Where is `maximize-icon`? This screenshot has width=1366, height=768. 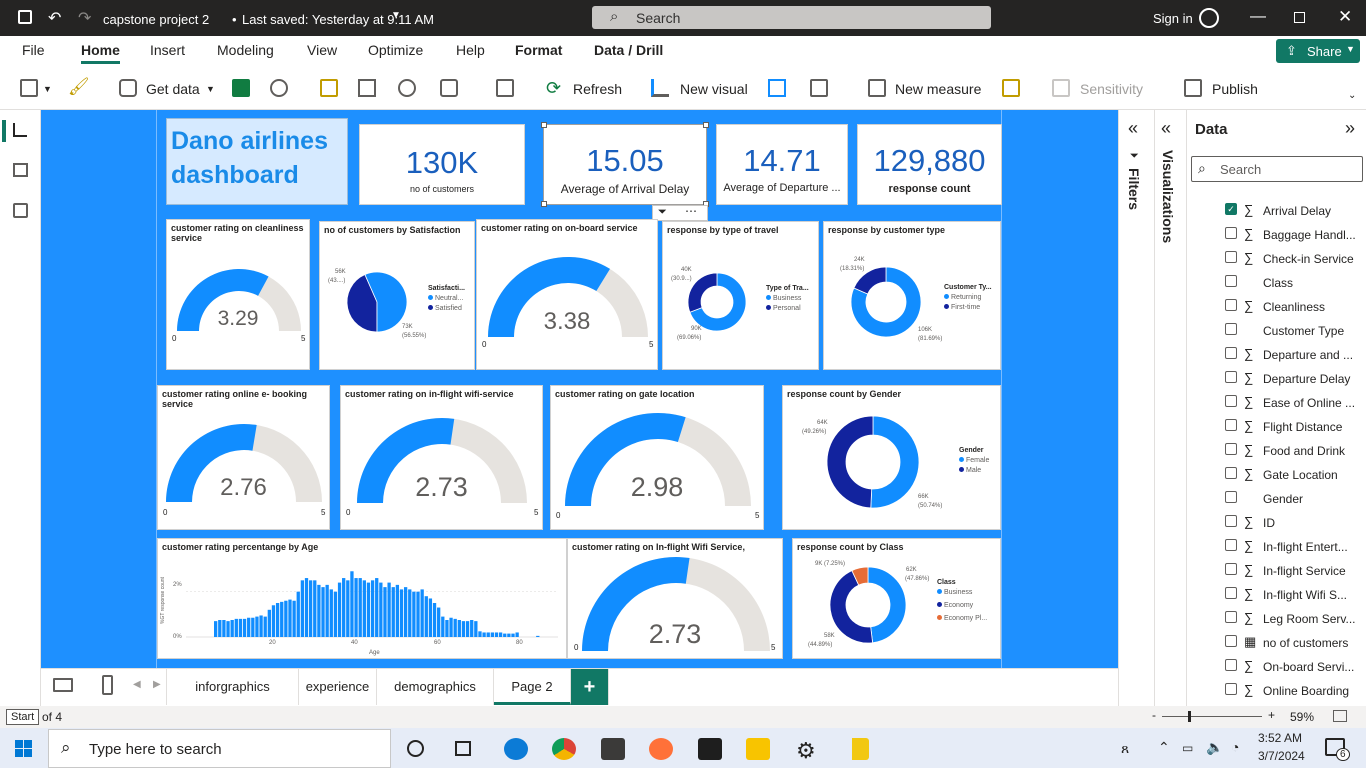 maximize-icon is located at coordinates (1299, 17).